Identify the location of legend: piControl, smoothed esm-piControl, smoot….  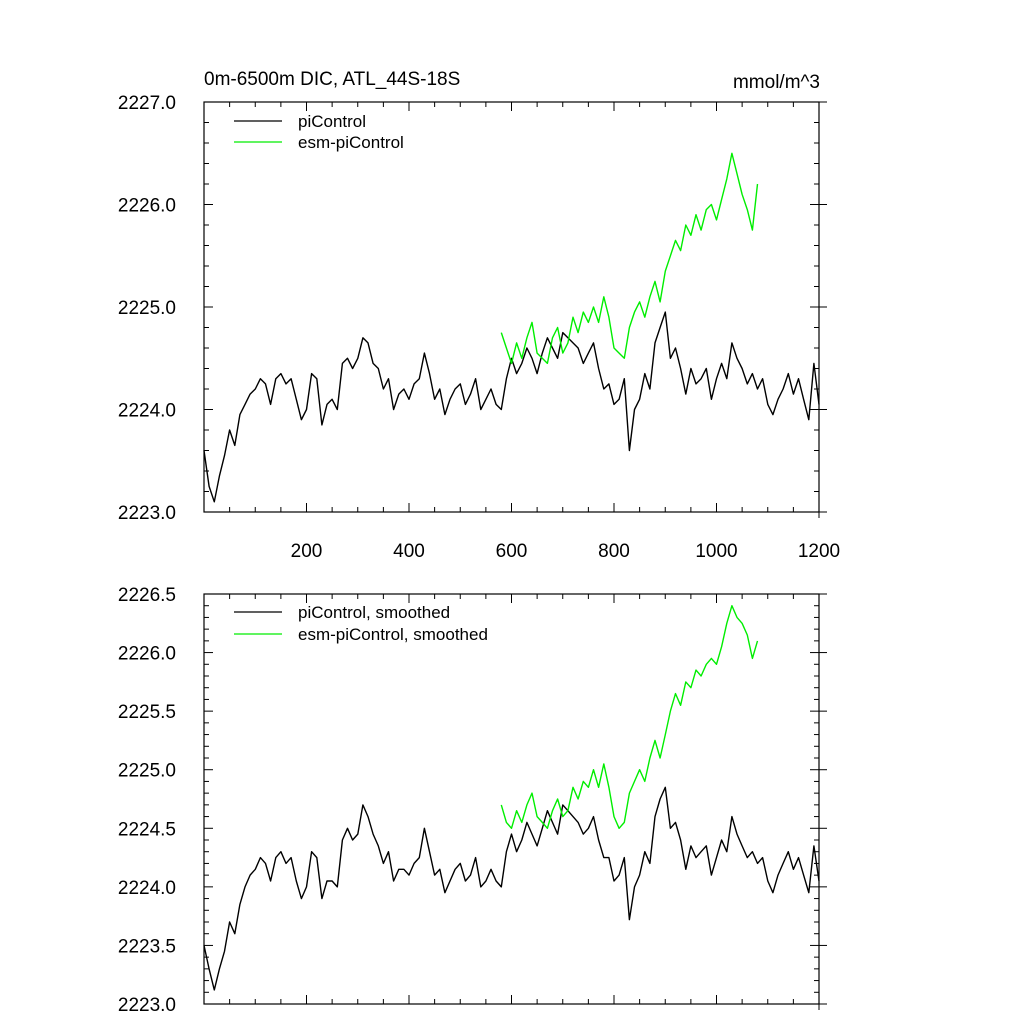
(361, 623).